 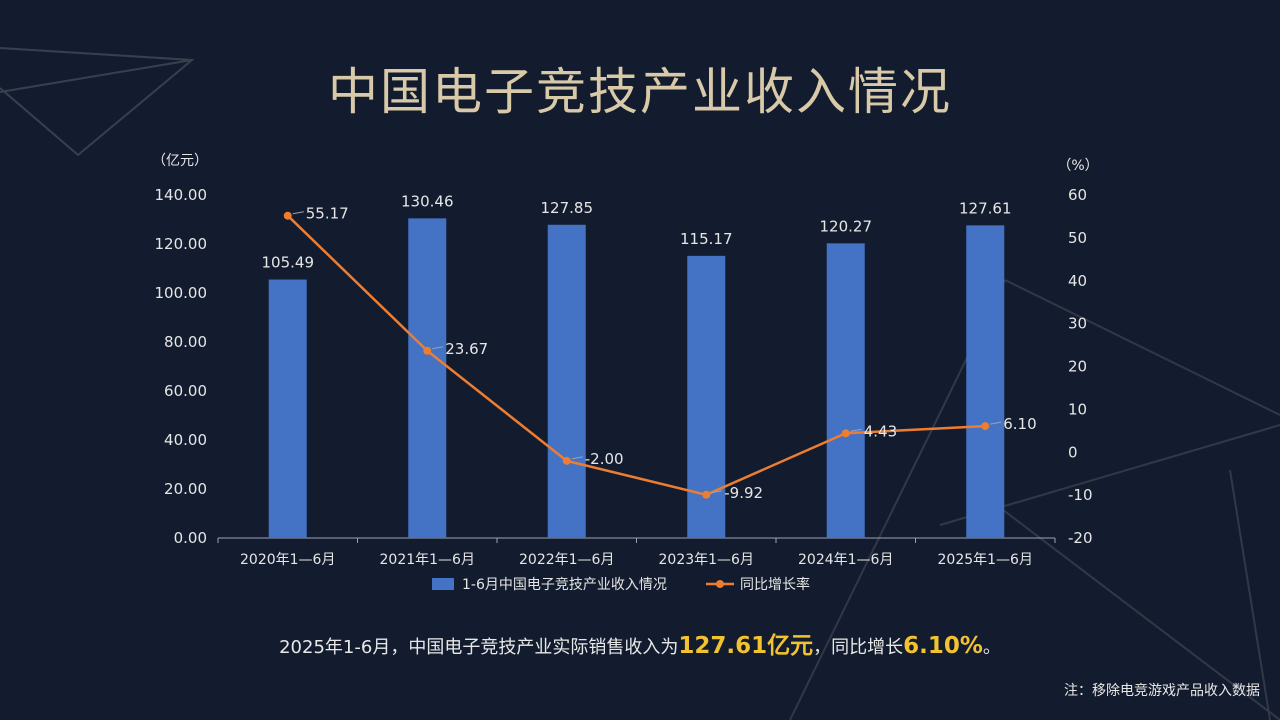 What do you see at coordinates (190, 538) in the screenshot?
I see `left-axis-tick-label: 0.00` at bounding box center [190, 538].